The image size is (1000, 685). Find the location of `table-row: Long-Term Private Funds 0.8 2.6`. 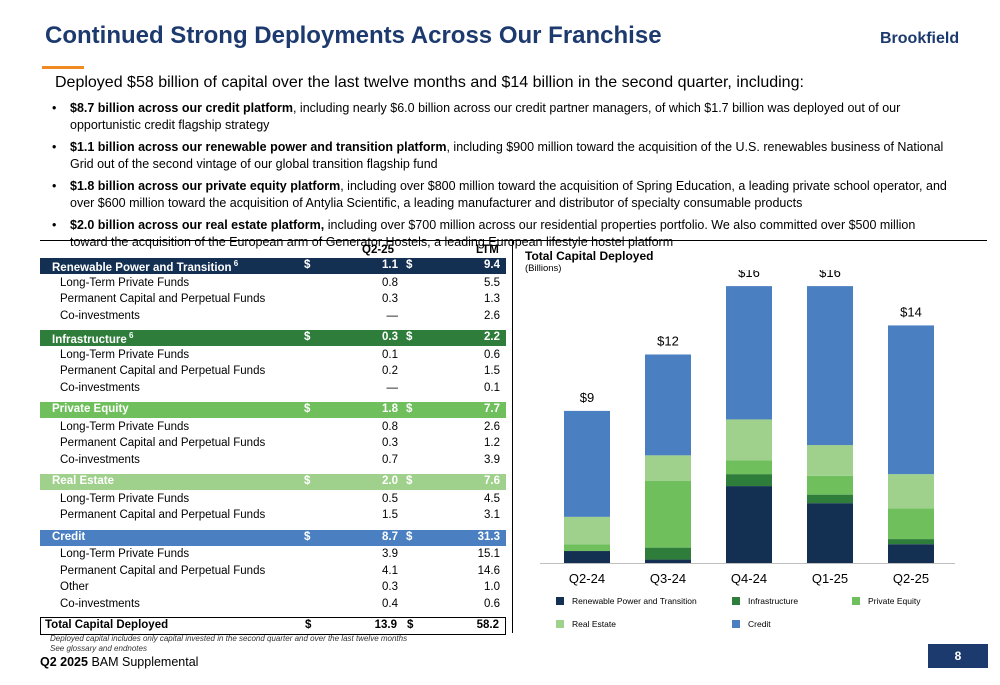

table-row: Long-Term Private Funds 0.8 2.6 is located at coordinates (273, 428).